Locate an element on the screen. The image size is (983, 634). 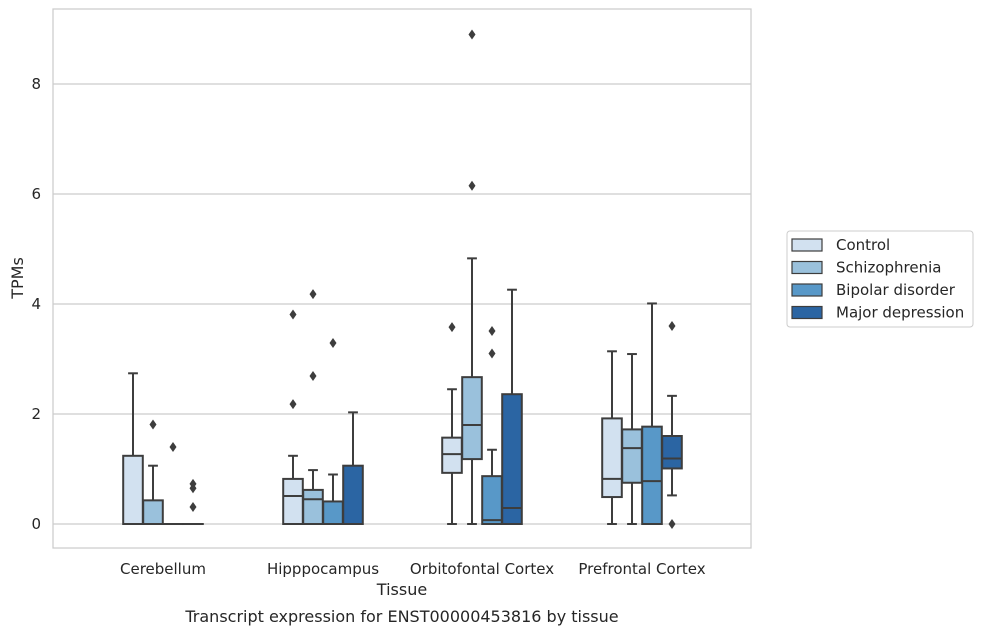
legend-label: Schizophrenia is located at coordinates (888, 268).